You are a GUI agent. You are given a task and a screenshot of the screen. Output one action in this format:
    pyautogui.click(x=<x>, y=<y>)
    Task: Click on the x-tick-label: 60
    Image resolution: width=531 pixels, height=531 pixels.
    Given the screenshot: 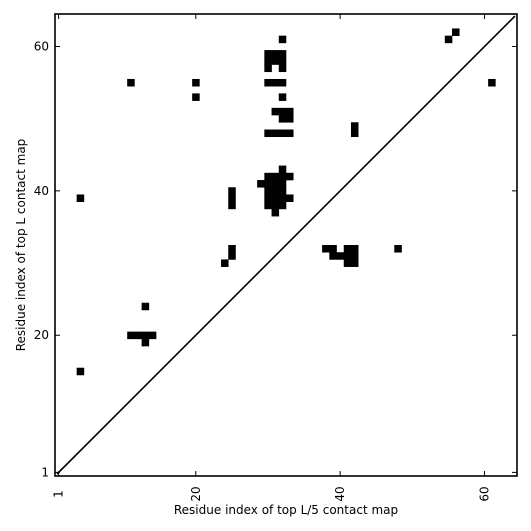 What is the action you would take?
    pyautogui.click(x=485, y=493)
    